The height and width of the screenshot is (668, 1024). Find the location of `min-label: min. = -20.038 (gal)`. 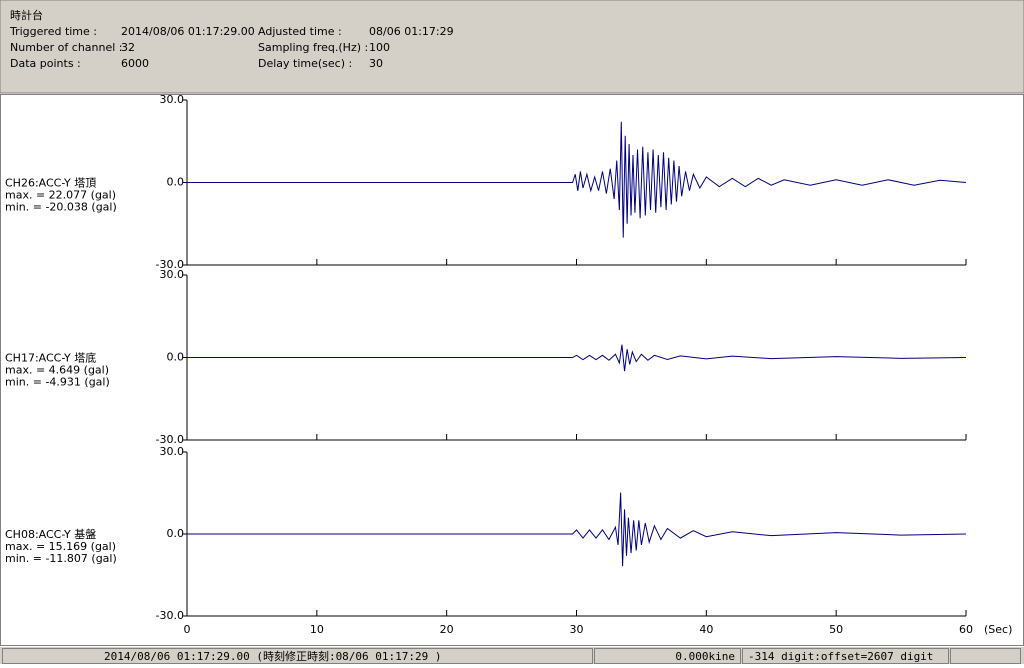

min-label: min. = -20.038 (gal) is located at coordinates (61, 207).